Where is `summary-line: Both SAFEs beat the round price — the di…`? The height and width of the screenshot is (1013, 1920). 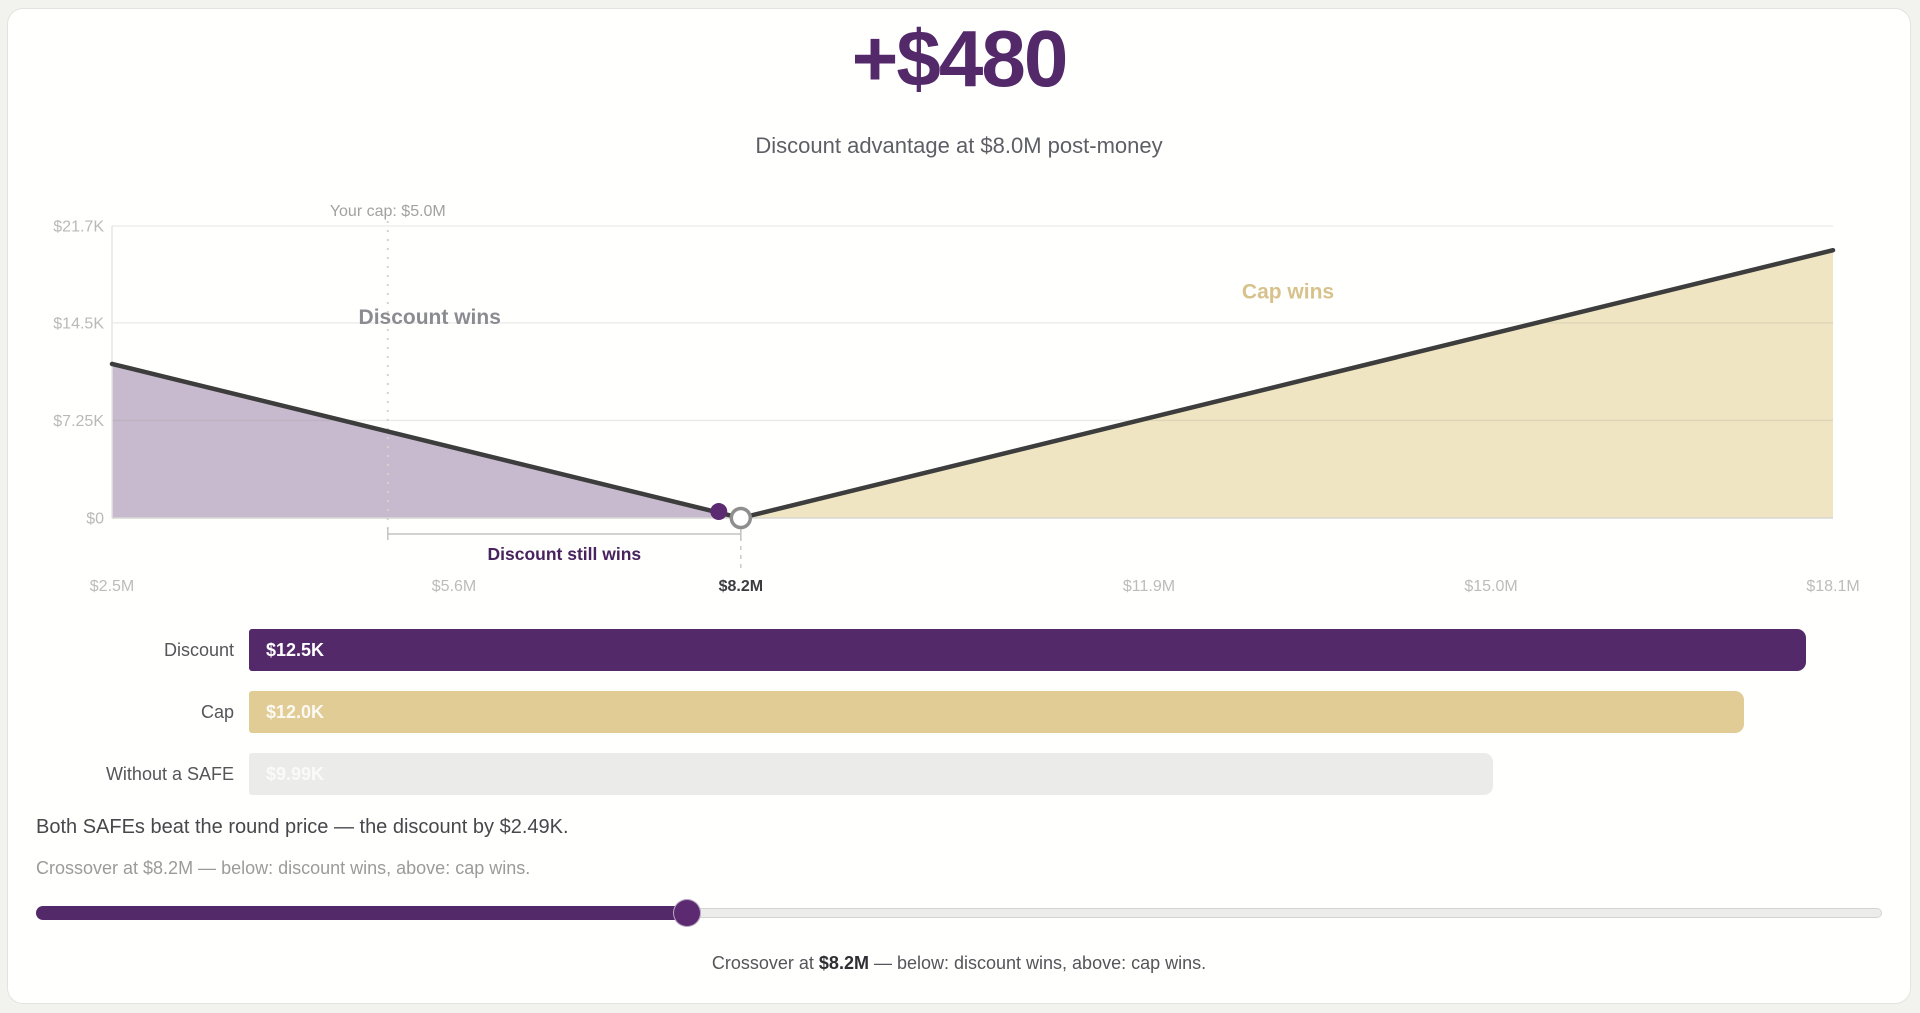
summary-line: Both SAFEs beat the round price — the di… is located at coordinates (302, 827).